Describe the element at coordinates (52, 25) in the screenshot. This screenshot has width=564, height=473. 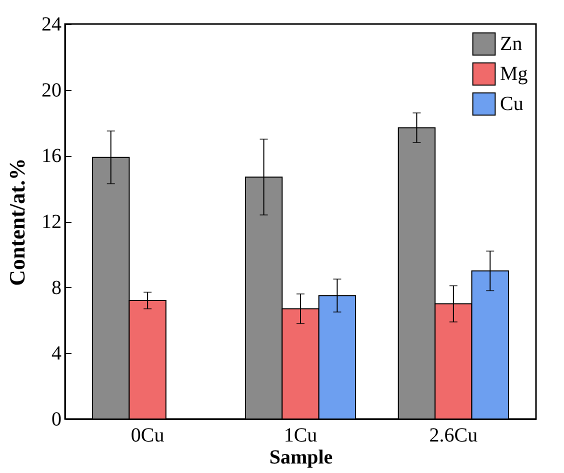
I see `y-tick-label: 24` at that location.